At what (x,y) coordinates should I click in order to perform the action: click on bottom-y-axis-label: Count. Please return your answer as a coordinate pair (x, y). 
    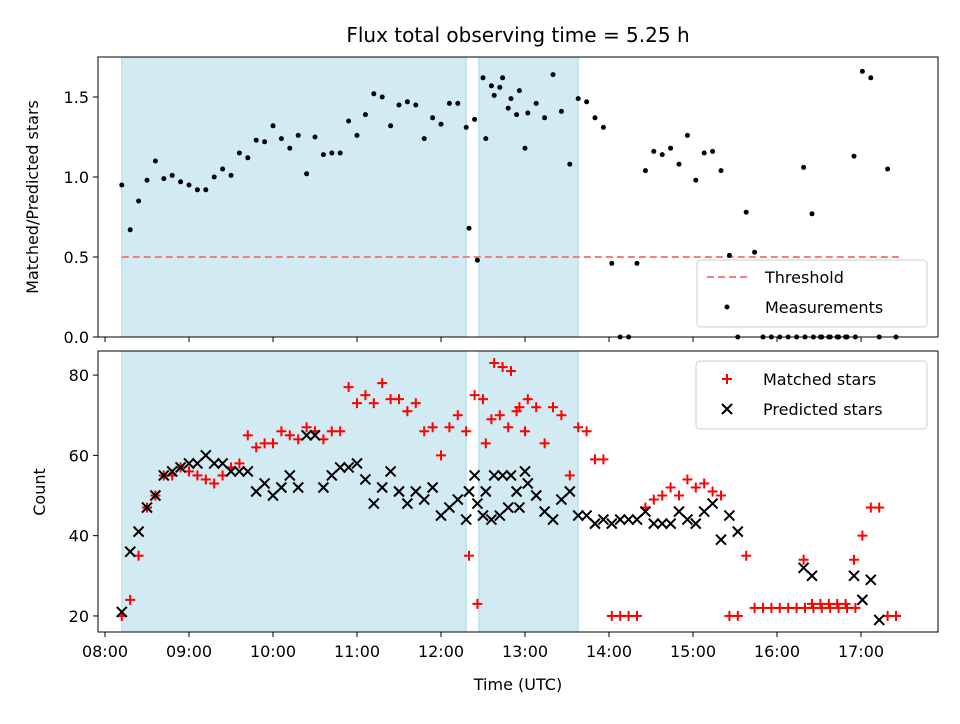
    Looking at the image, I should click on (39, 492).